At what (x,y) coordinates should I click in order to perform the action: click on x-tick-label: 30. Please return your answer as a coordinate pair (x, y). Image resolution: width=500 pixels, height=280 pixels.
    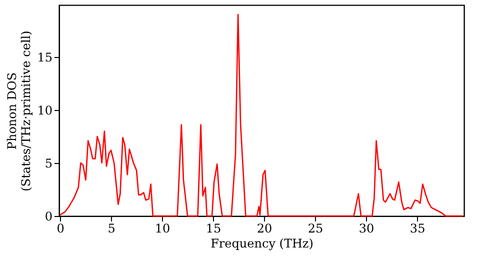
    Looking at the image, I should click on (366, 229).